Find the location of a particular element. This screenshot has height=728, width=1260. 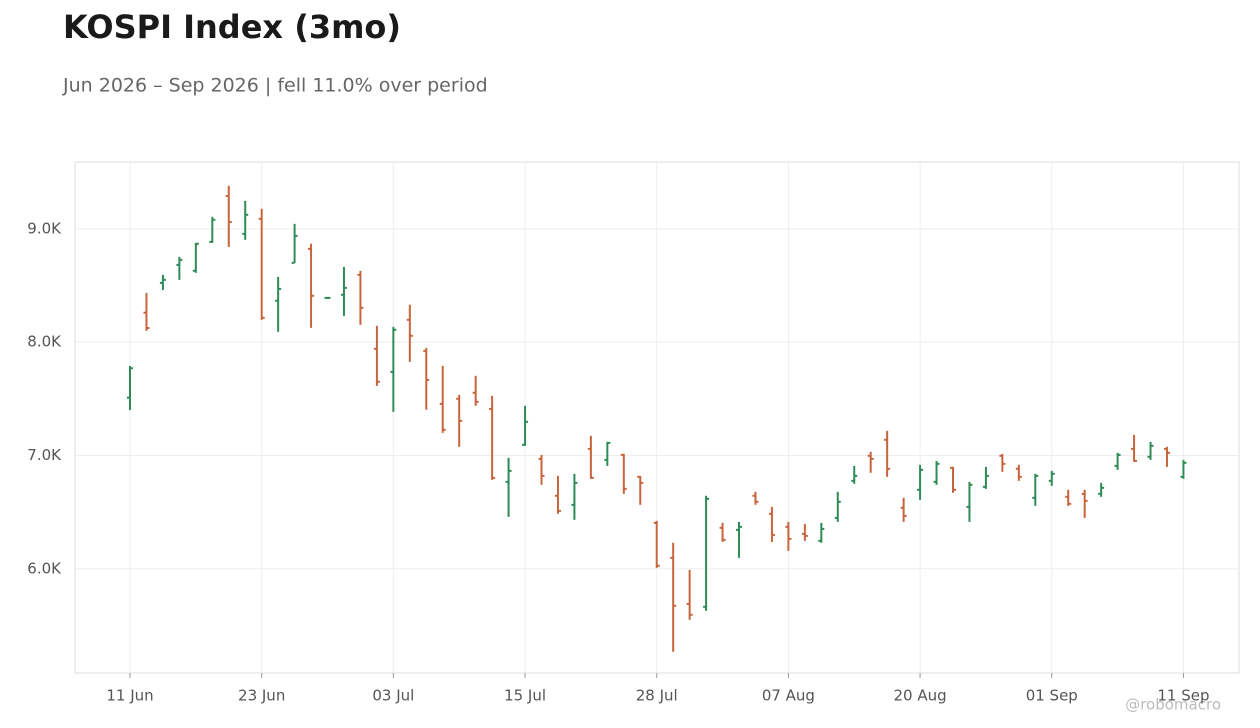

y-tick-label: 8.0K is located at coordinates (44, 342).